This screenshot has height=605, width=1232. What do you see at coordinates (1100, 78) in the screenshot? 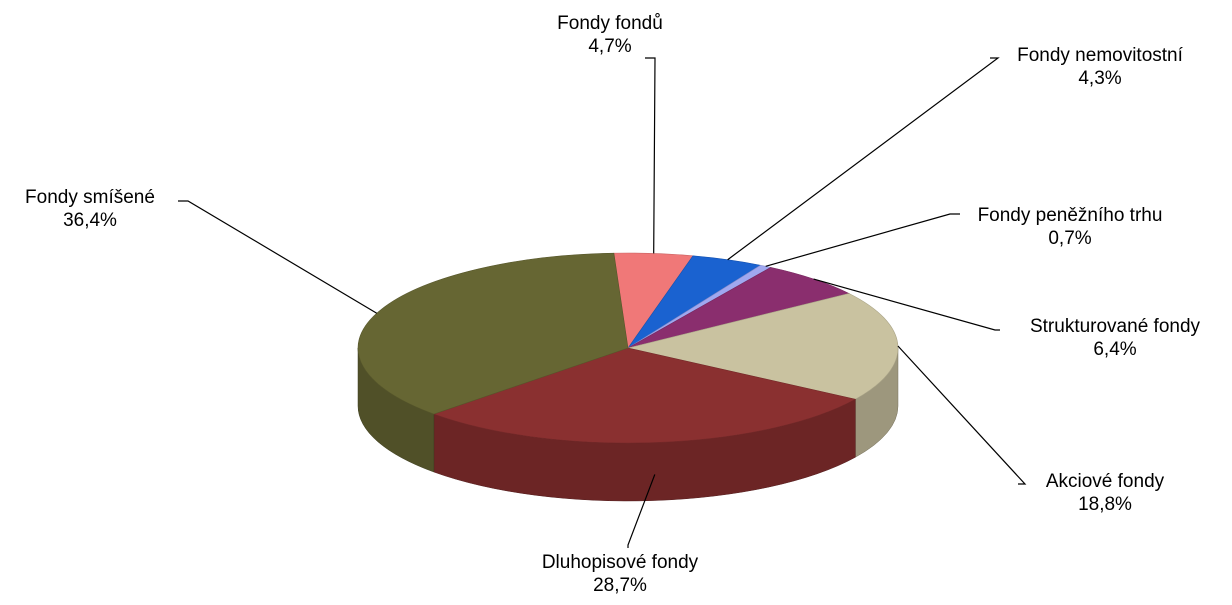
I see `label-value: 4,3%` at bounding box center [1100, 78].